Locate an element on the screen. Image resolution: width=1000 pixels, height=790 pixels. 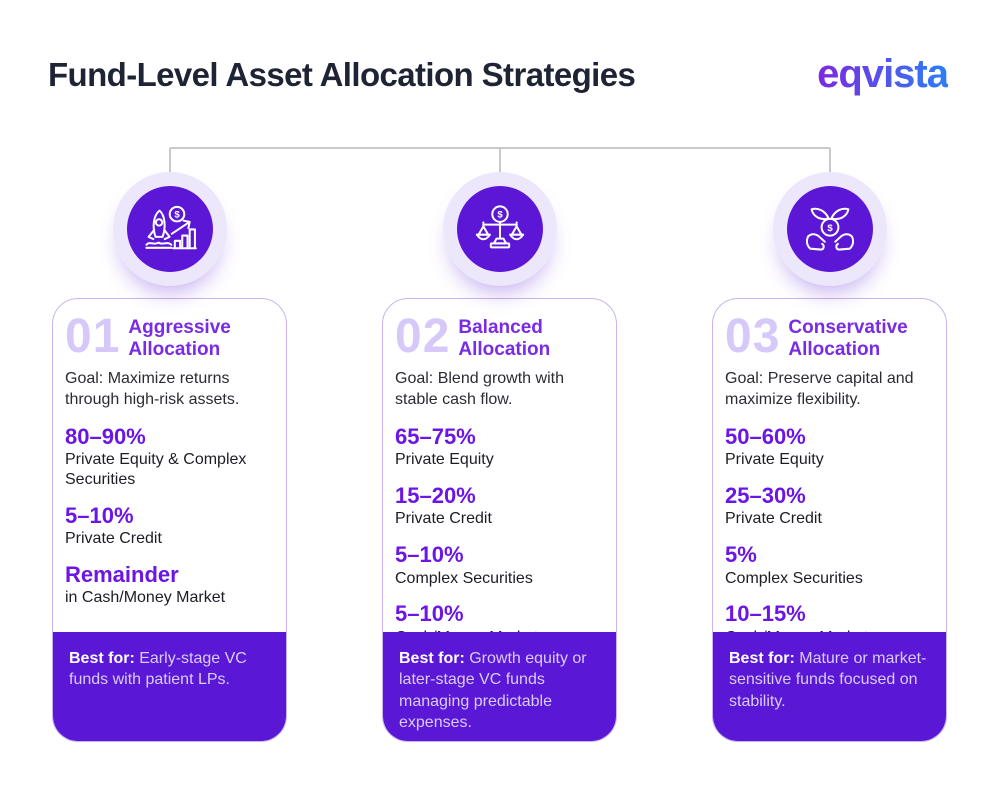
allocation-value: Remainder is located at coordinates (122, 575).